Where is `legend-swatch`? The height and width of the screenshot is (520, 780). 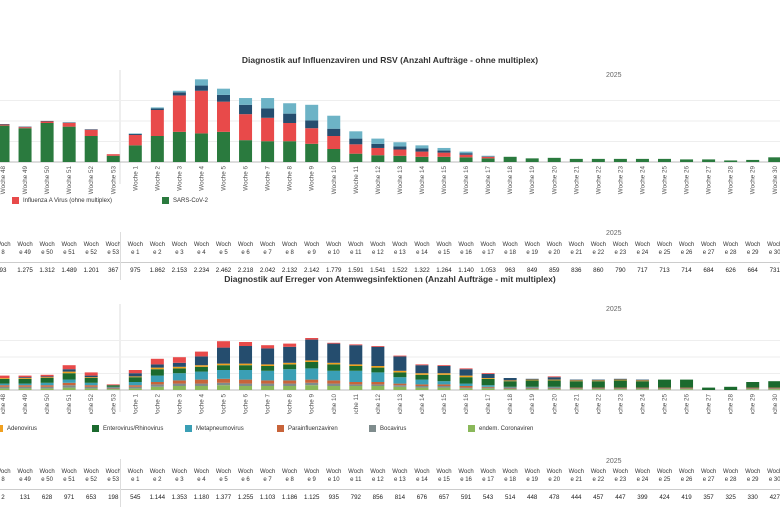 legend-swatch is located at coordinates (372, 428).